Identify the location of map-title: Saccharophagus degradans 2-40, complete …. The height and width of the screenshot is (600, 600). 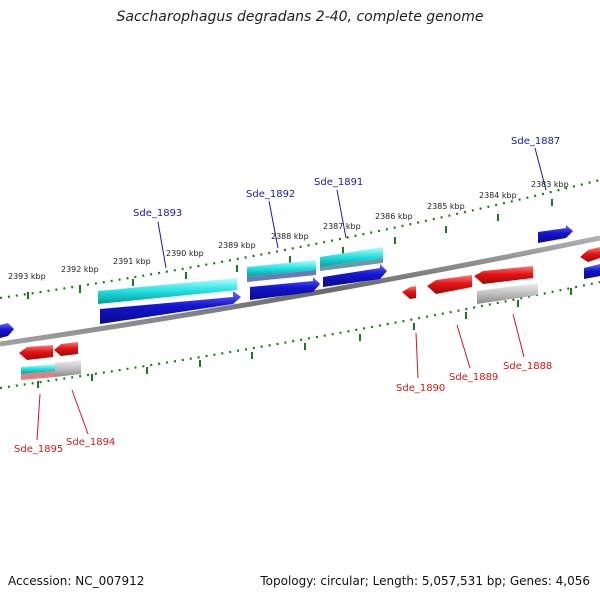
(300, 17).